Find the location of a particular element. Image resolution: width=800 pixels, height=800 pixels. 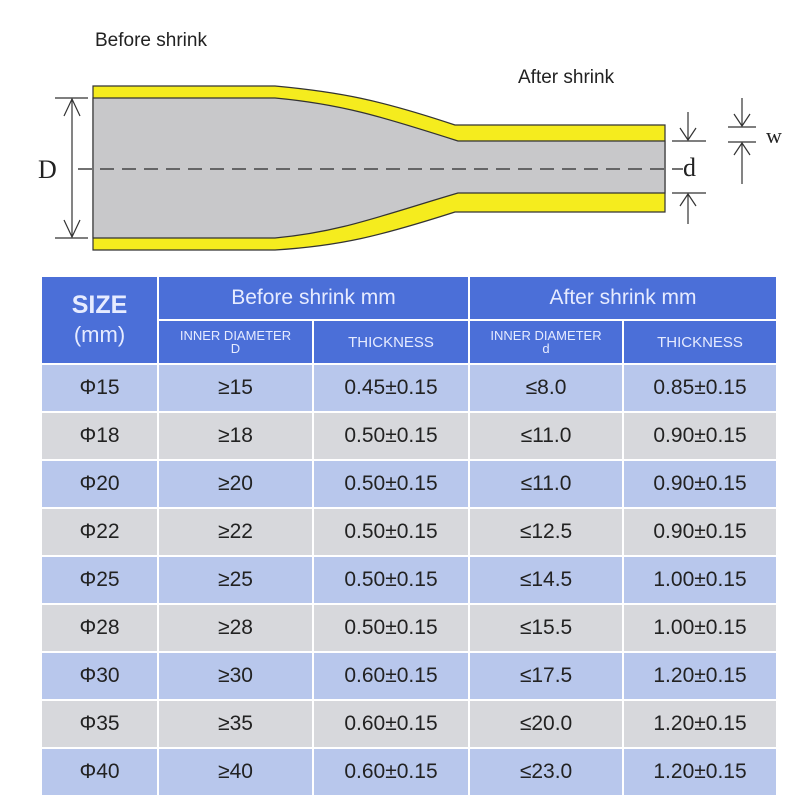

table-row: Φ40 ≥40 0.60±0.15 ≤23.0 1.20±0.15 is located at coordinates (409, 772).